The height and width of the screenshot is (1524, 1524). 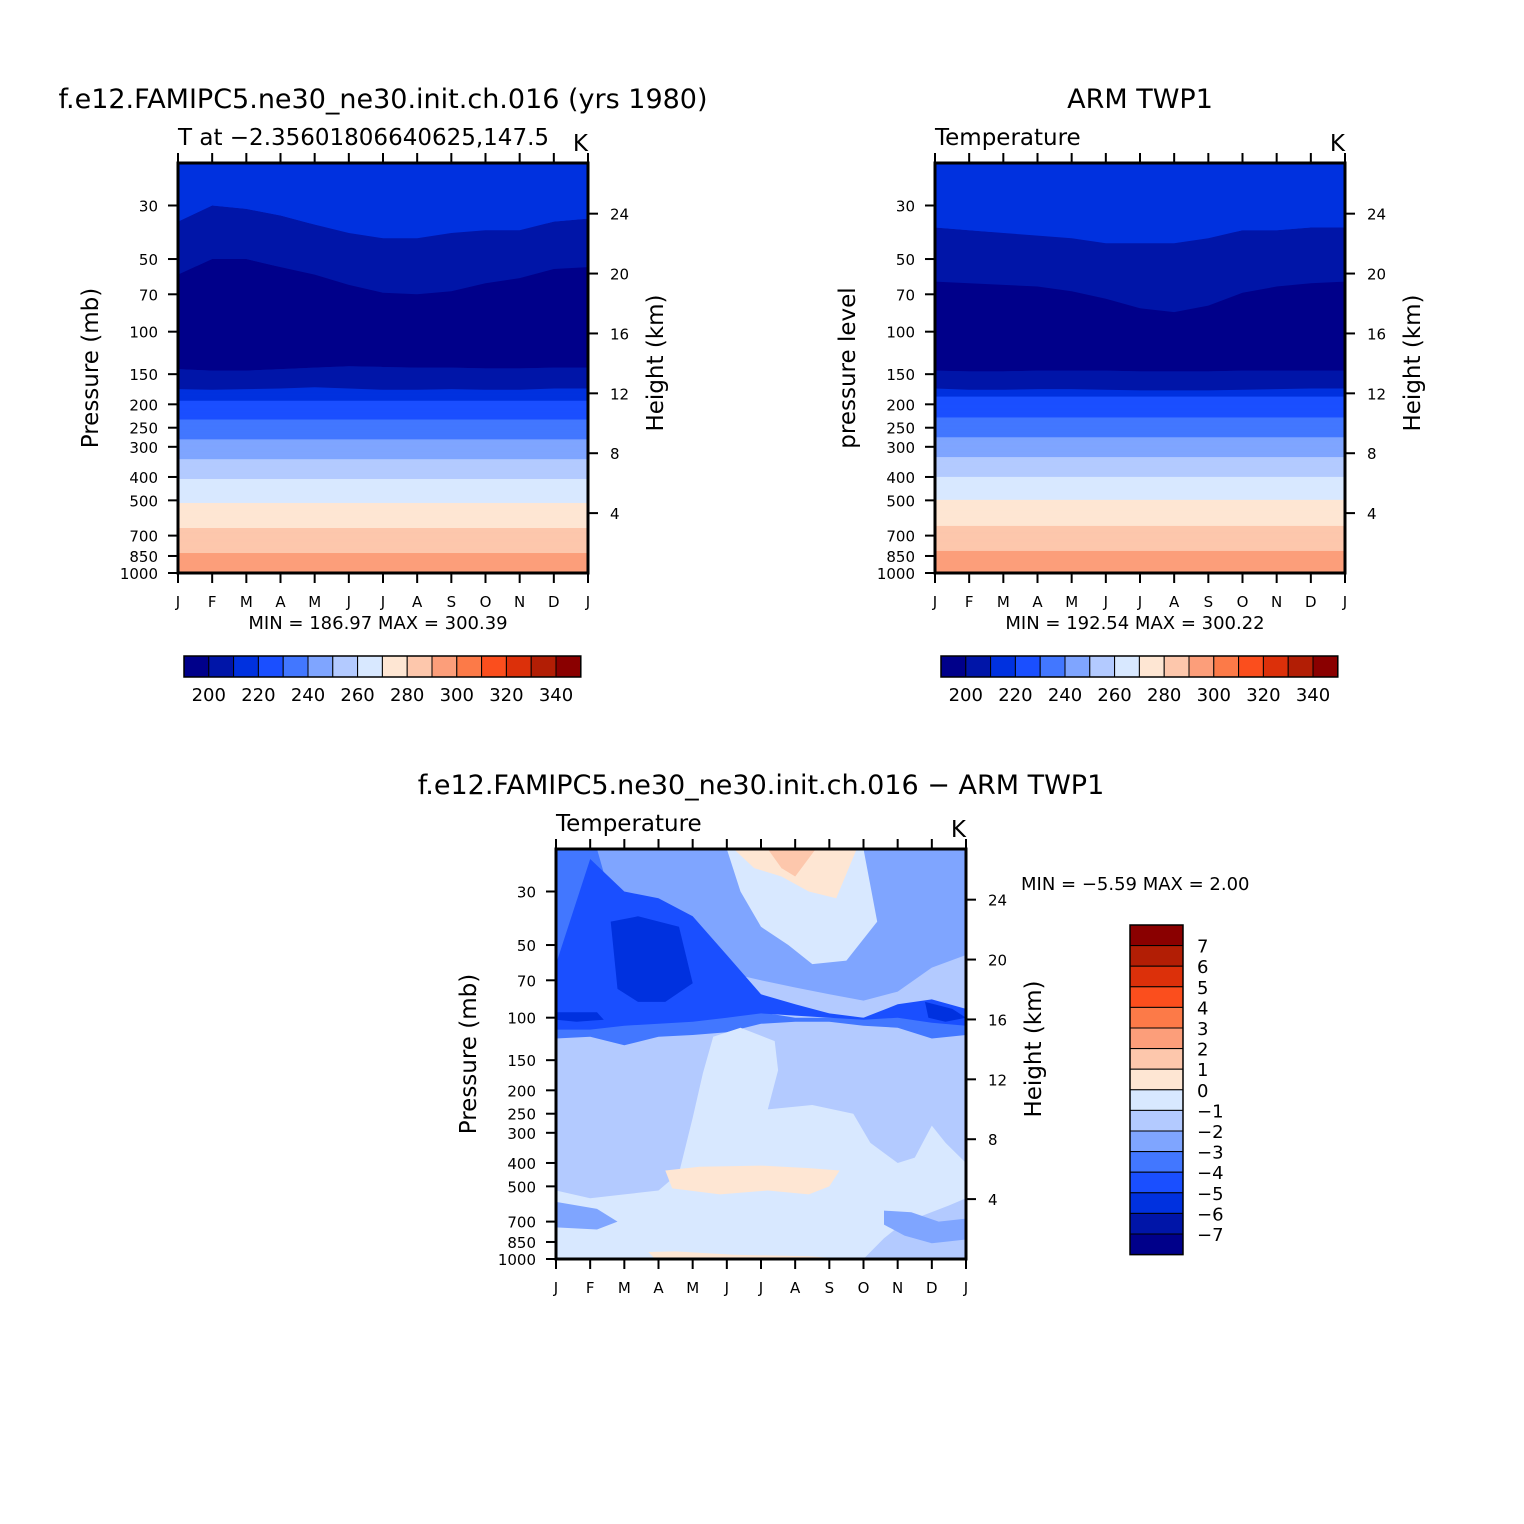 What do you see at coordinates (407, 695) in the screenshot?
I see `colorbar-label: 280` at bounding box center [407, 695].